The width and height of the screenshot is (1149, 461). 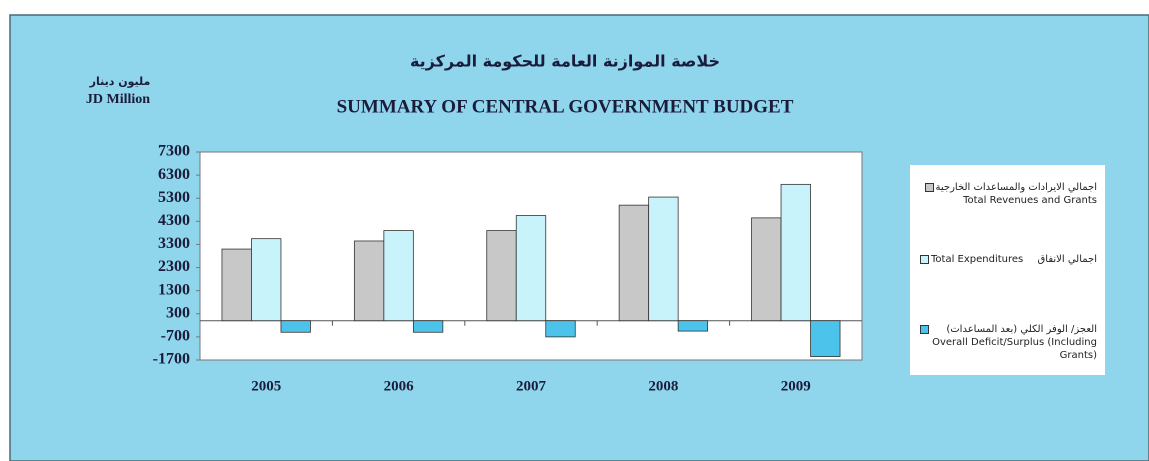 What do you see at coordinates (174, 220) in the screenshot?
I see `y-tick-label: 4300` at bounding box center [174, 220].